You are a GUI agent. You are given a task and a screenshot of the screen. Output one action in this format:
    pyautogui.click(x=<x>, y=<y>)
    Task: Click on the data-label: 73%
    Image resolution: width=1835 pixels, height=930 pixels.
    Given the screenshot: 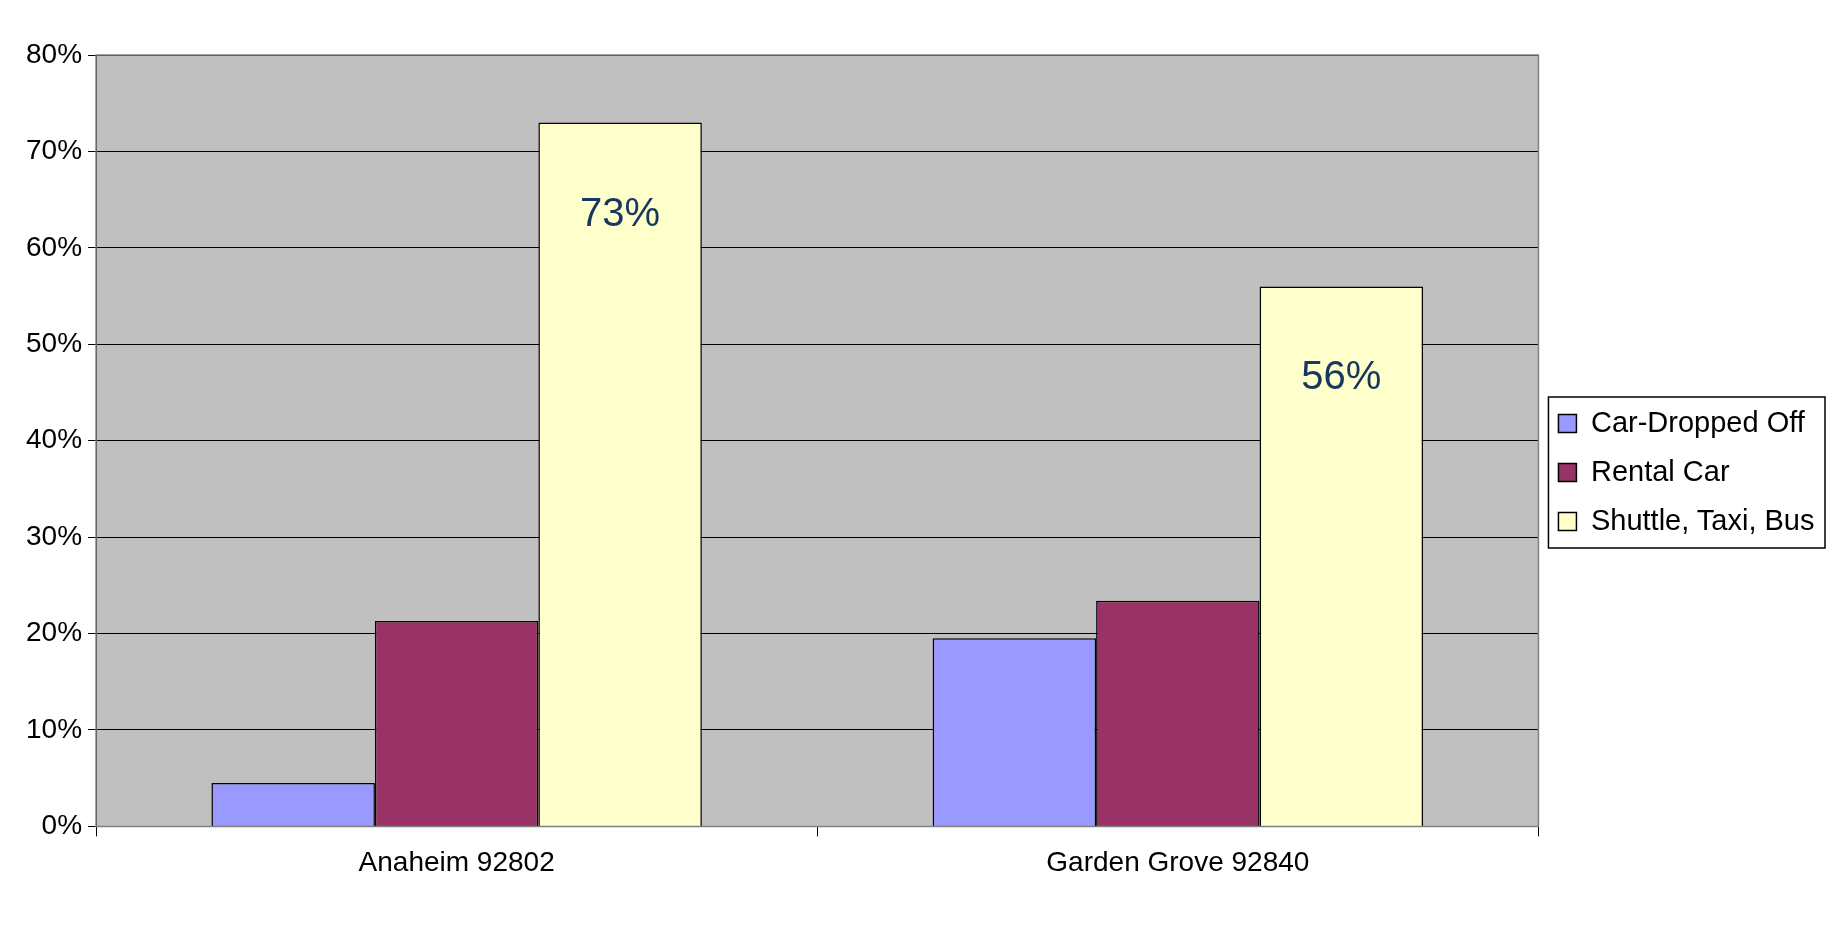 What is the action you would take?
    pyautogui.click(x=620, y=211)
    